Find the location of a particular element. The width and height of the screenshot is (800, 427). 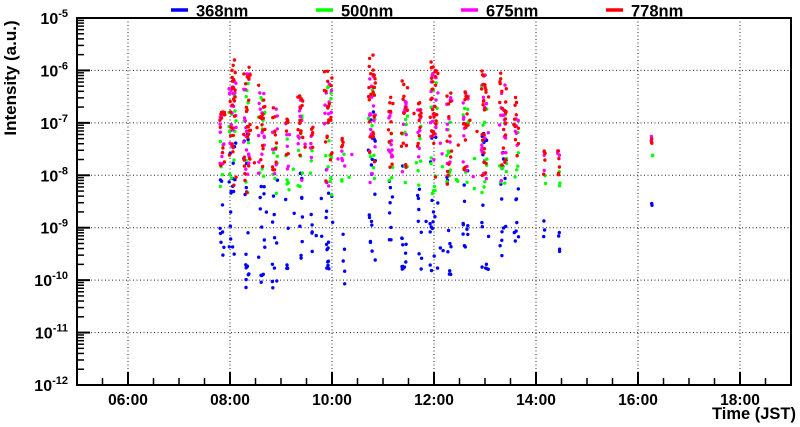

x-axis-title: Time (JST) is located at coordinates (754, 414).